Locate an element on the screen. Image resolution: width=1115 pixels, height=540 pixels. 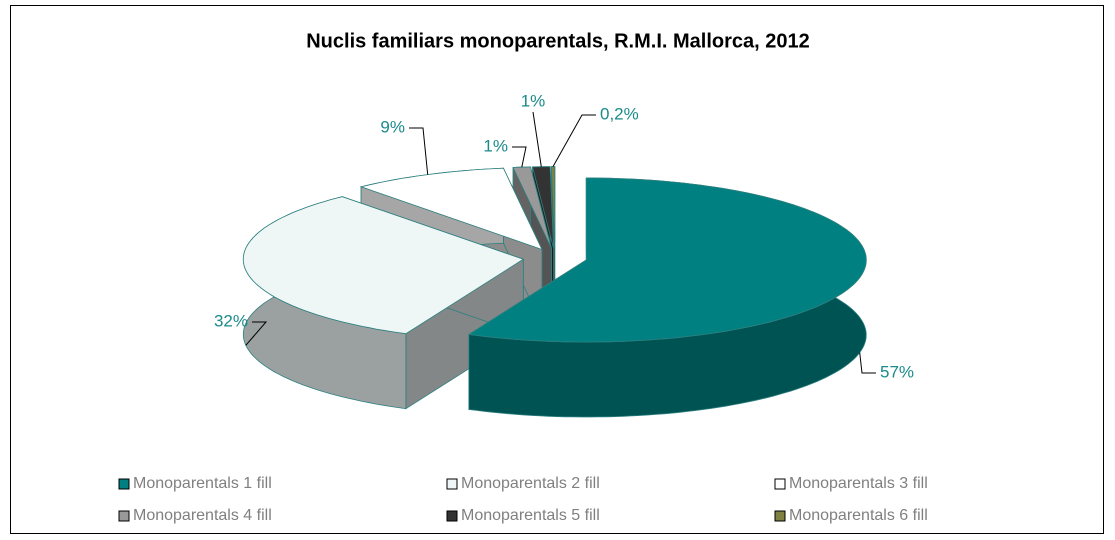
legend-label: Monoparentals 6 fill is located at coordinates (858, 515).